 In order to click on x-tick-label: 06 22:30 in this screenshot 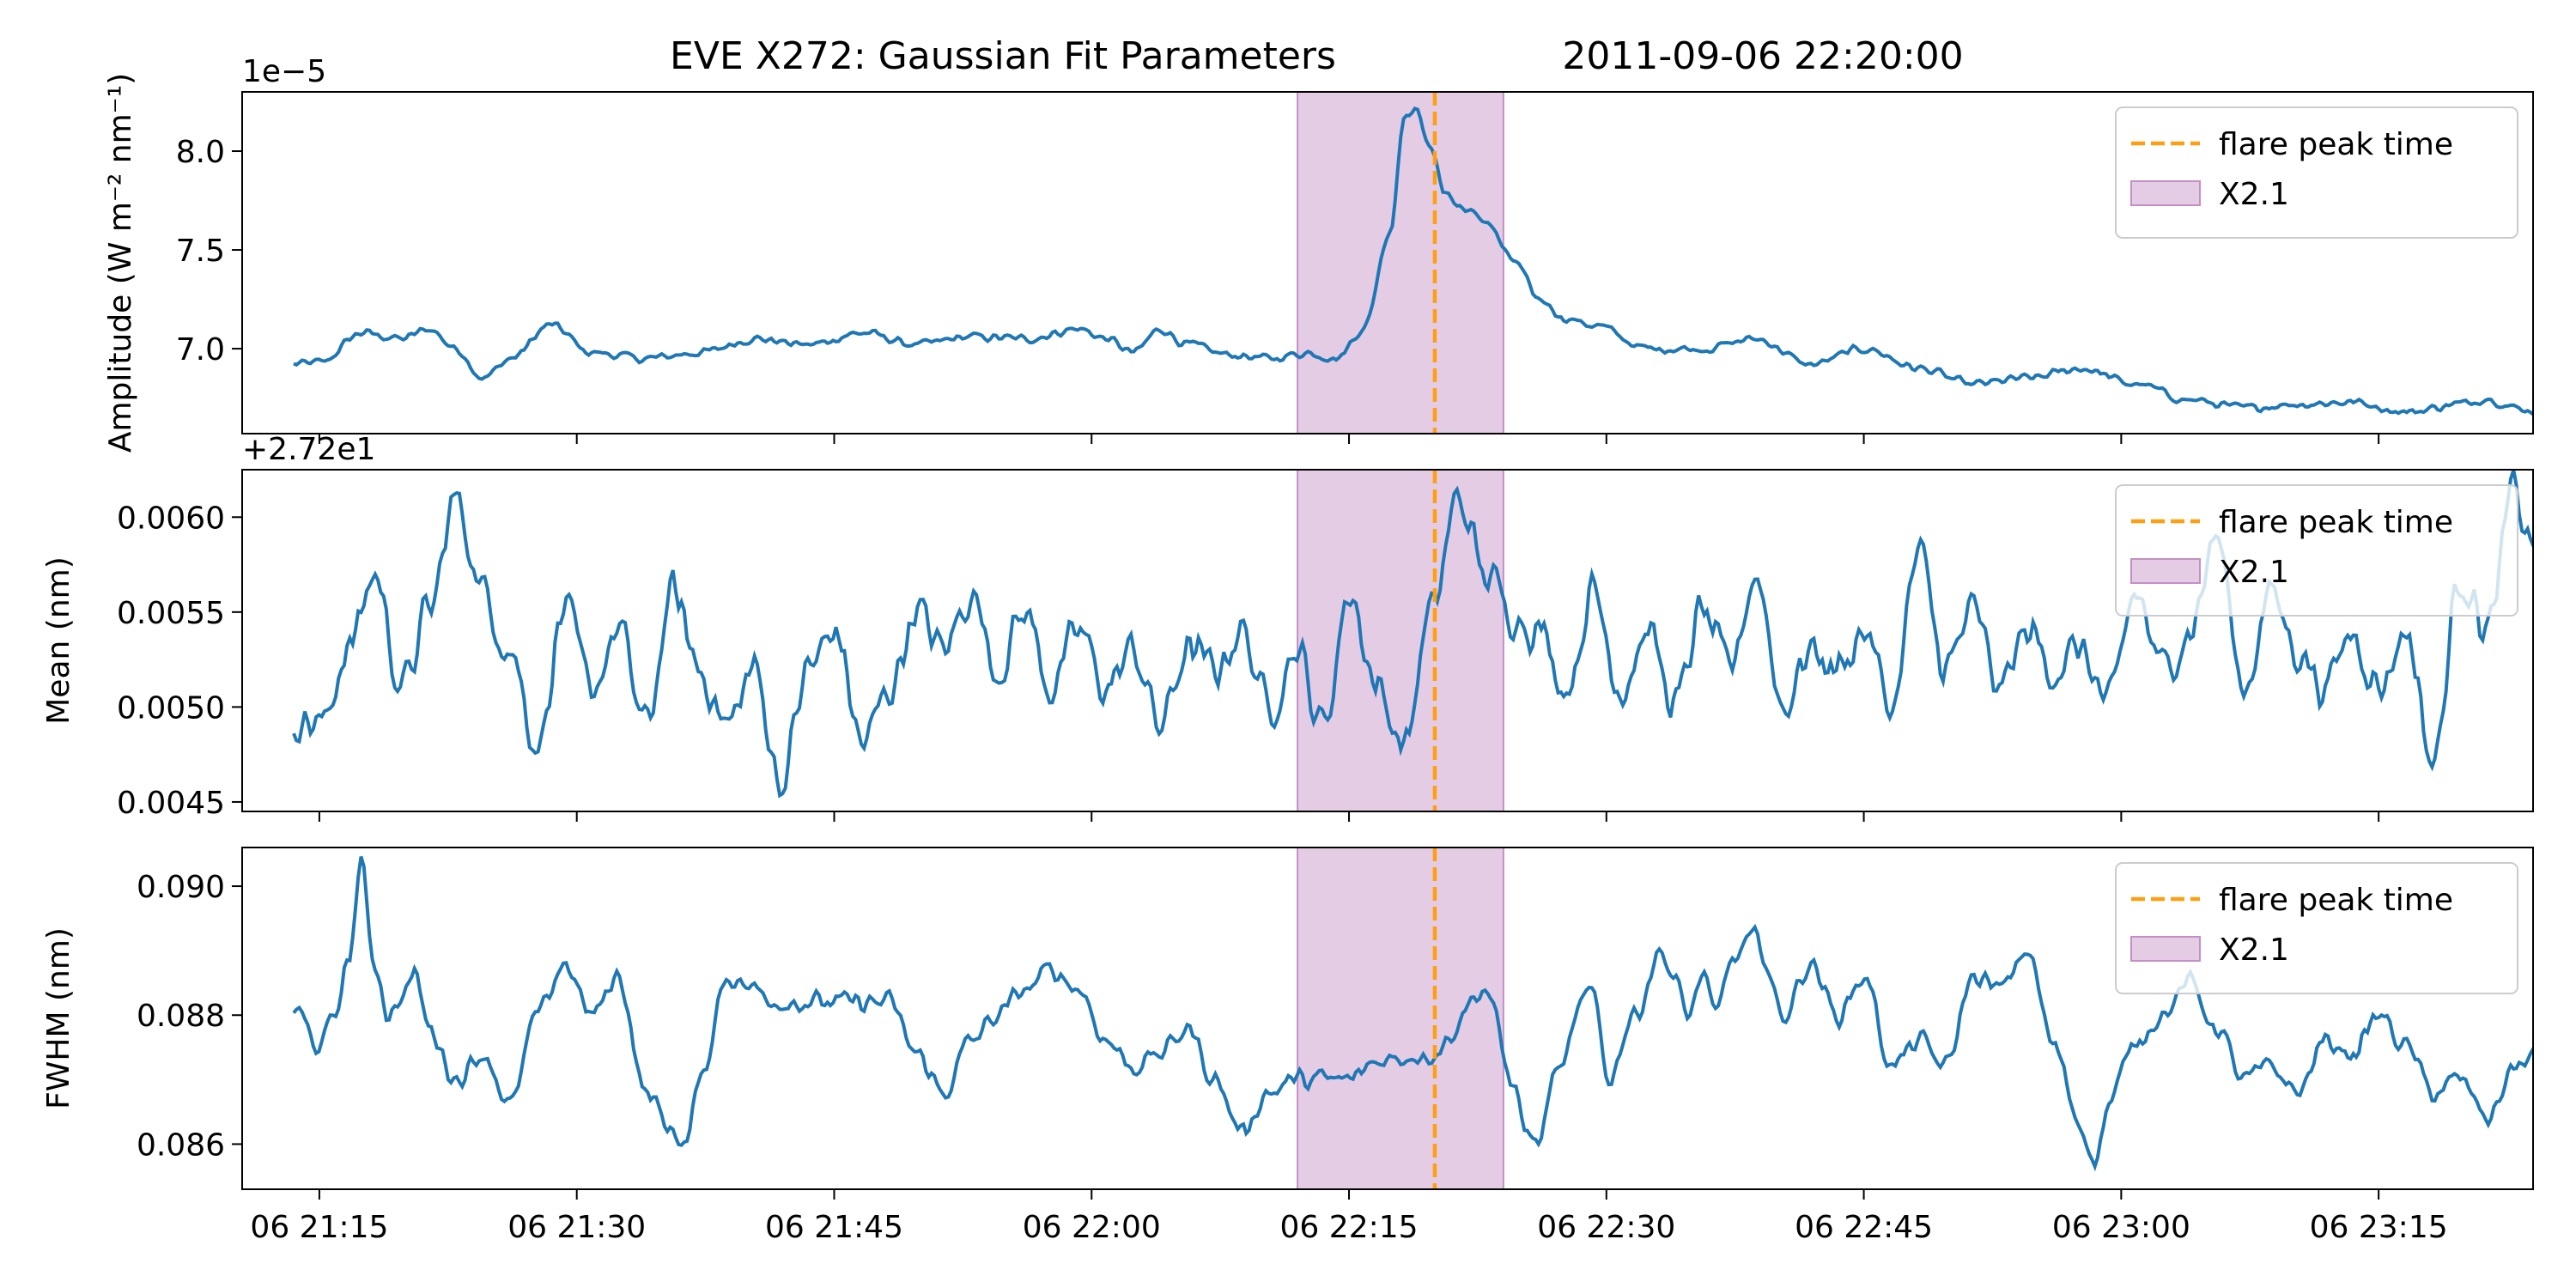, I will do `click(1606, 1228)`.